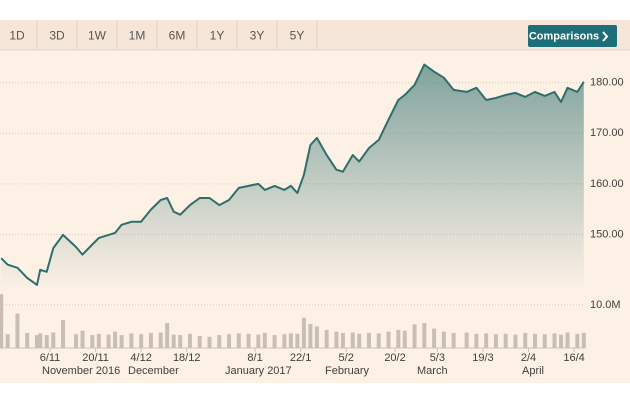  What do you see at coordinates (140, 358) in the screenshot?
I see `x-tick-label: 4/12` at bounding box center [140, 358].